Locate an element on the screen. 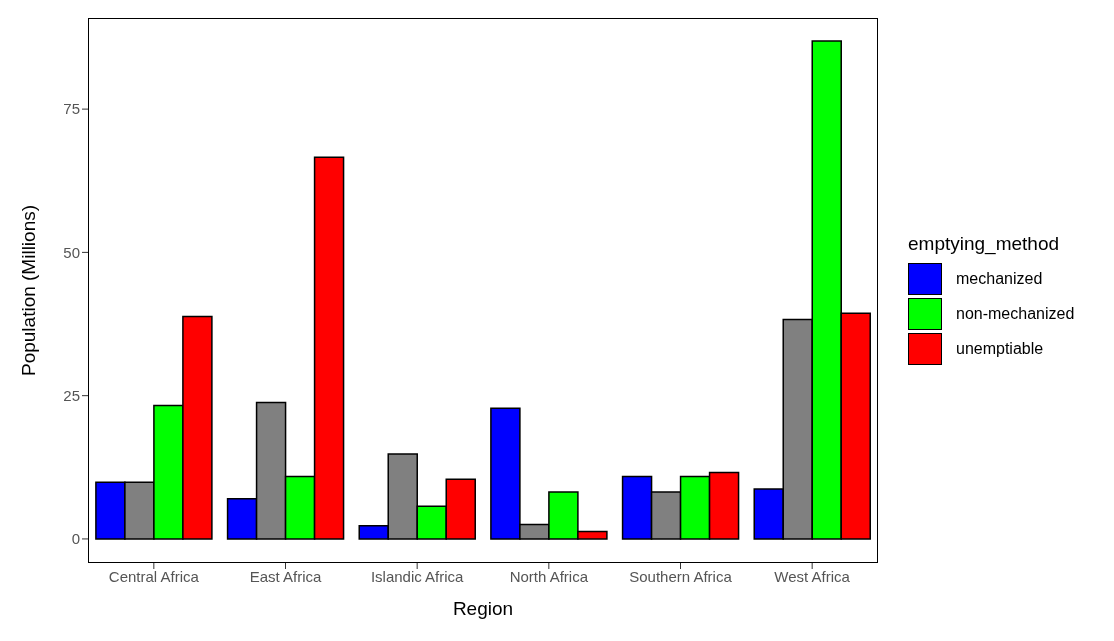 The width and height of the screenshot is (1114, 641). y-axis-title: Population (Millions) is located at coordinates (28, 290).